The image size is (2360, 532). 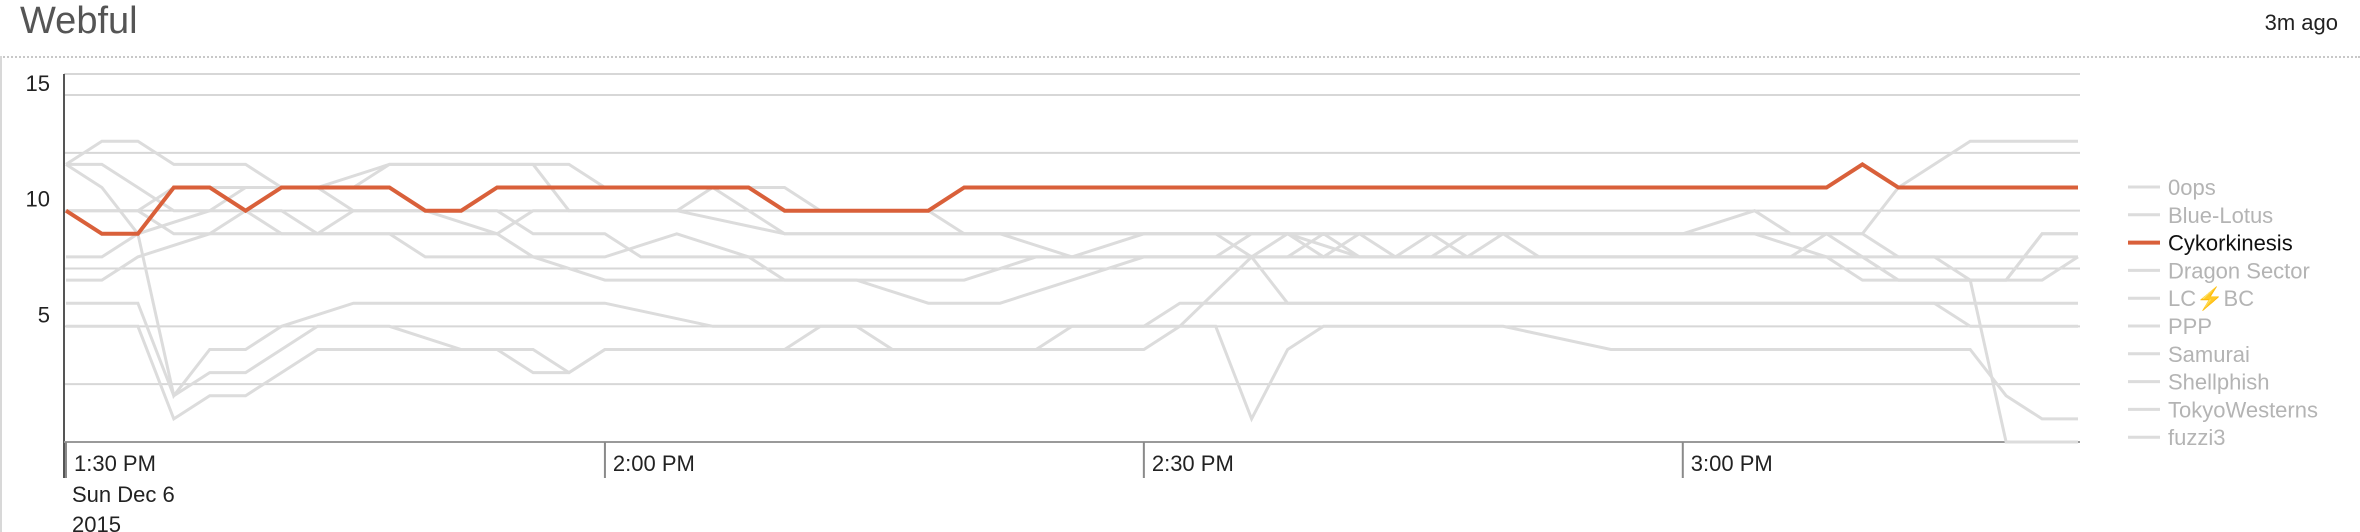 I want to click on x-tick-label: 2:00 PM, so click(x=654, y=463).